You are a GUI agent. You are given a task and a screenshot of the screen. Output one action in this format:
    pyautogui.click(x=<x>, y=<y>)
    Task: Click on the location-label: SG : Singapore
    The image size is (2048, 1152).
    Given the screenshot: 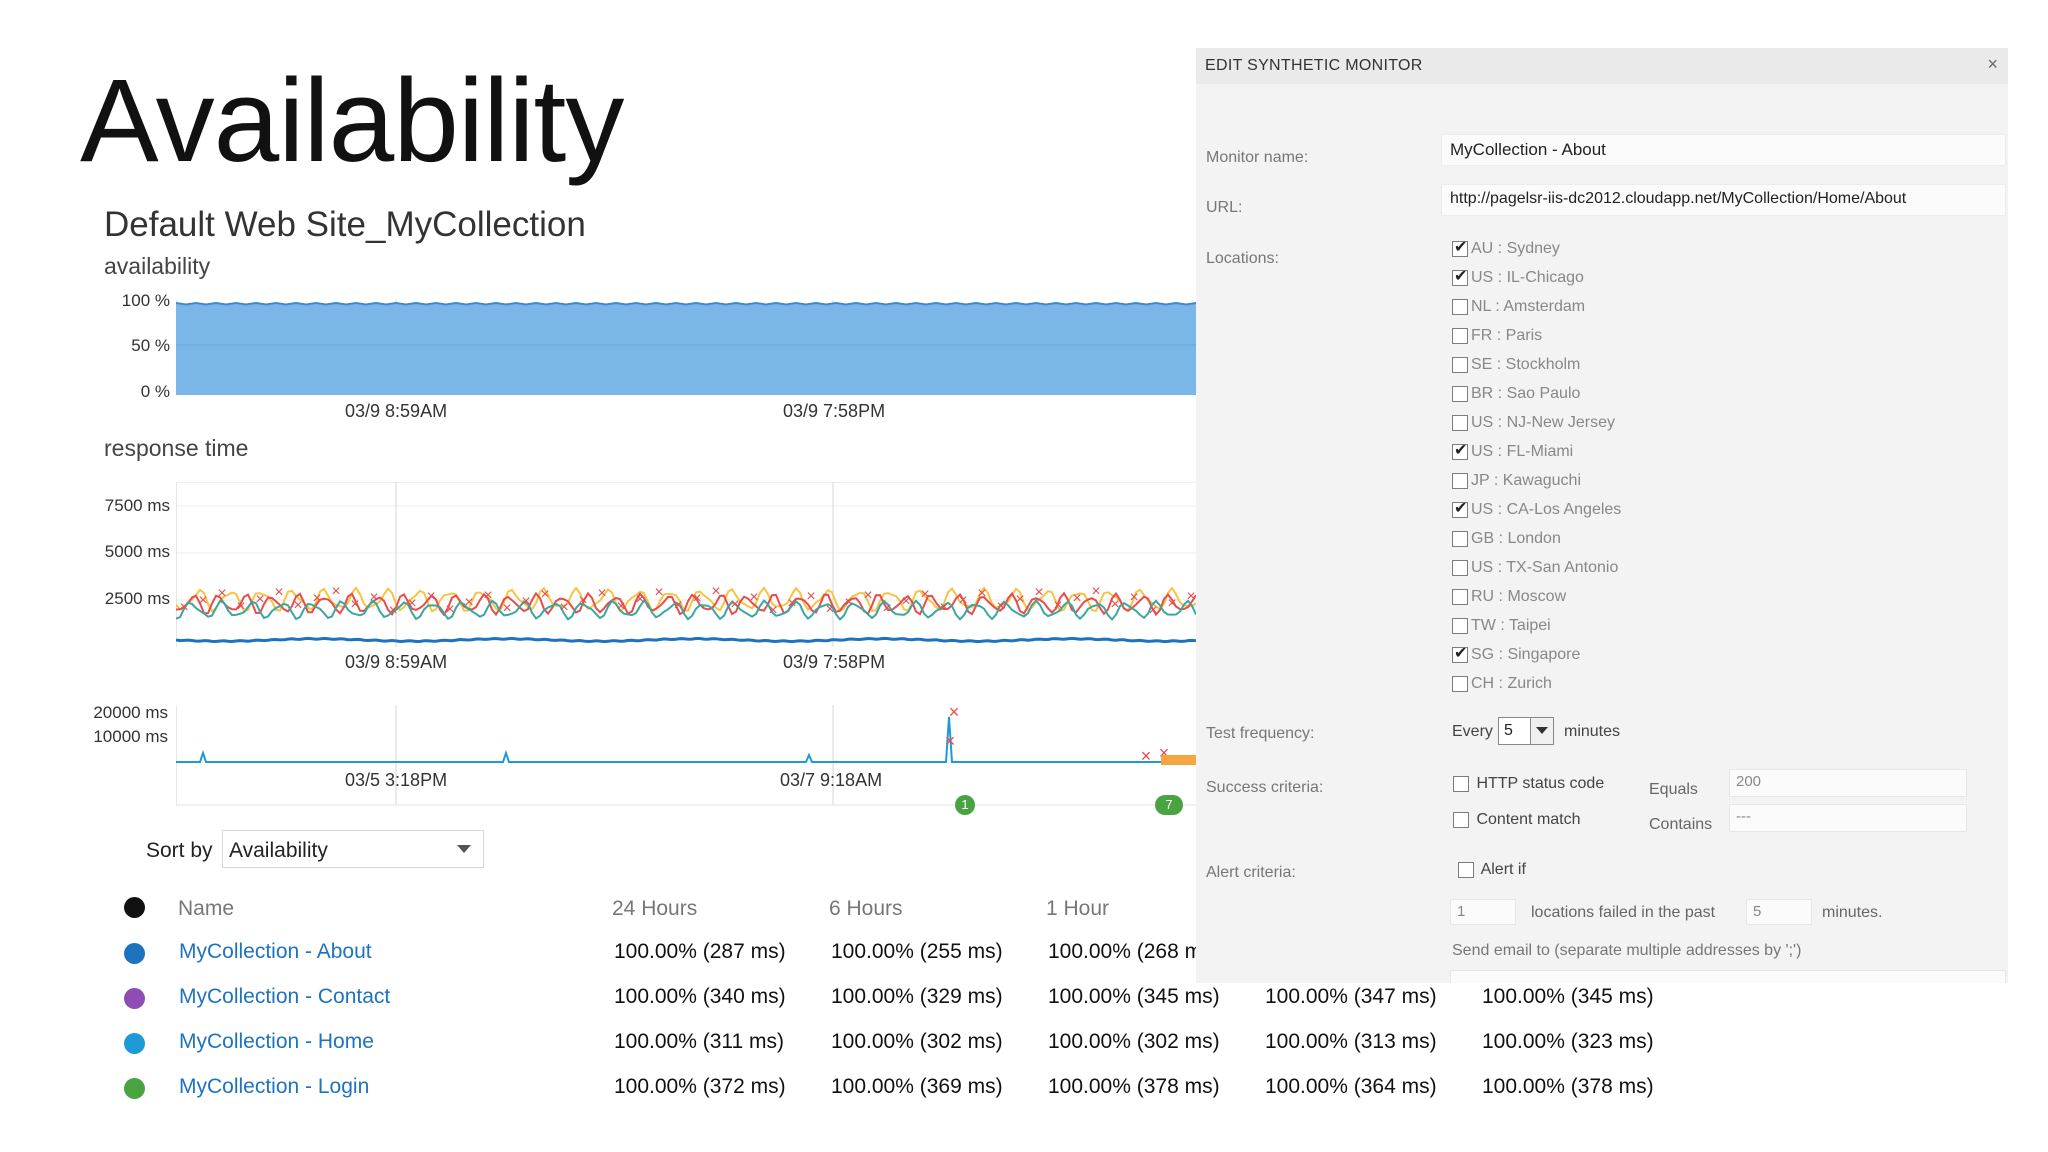 What is the action you would take?
    pyautogui.click(x=1526, y=654)
    